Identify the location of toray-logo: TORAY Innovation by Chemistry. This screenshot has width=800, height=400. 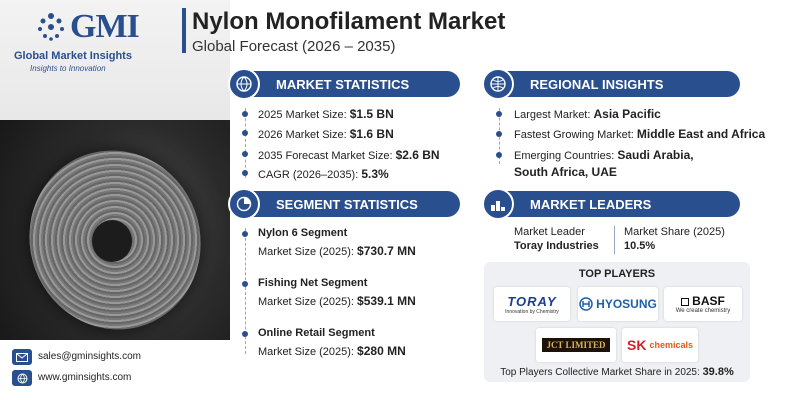
(532, 304).